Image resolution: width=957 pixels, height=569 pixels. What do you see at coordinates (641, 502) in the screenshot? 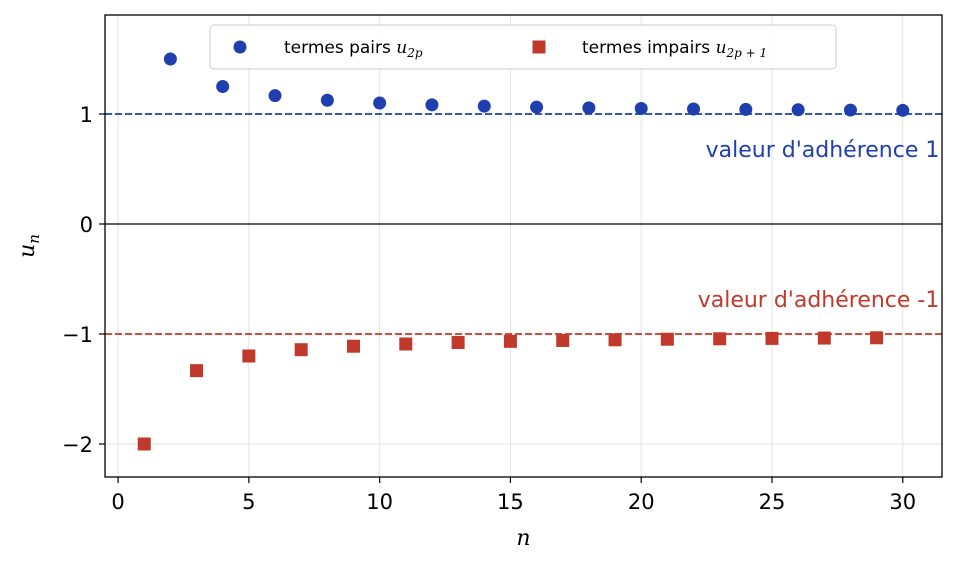
I see `x-tick-label: 20` at bounding box center [641, 502].